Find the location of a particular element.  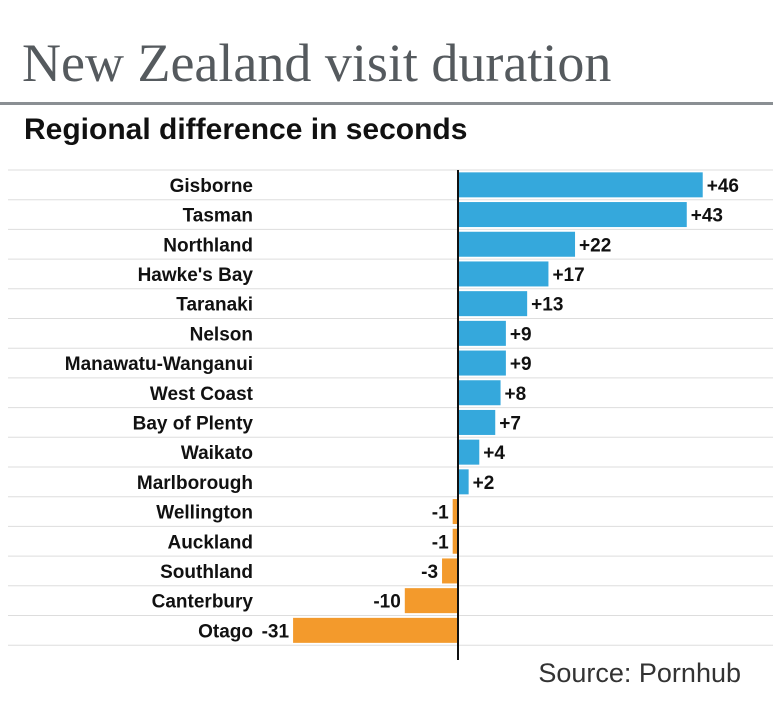

value-label: +22 is located at coordinates (595, 245).